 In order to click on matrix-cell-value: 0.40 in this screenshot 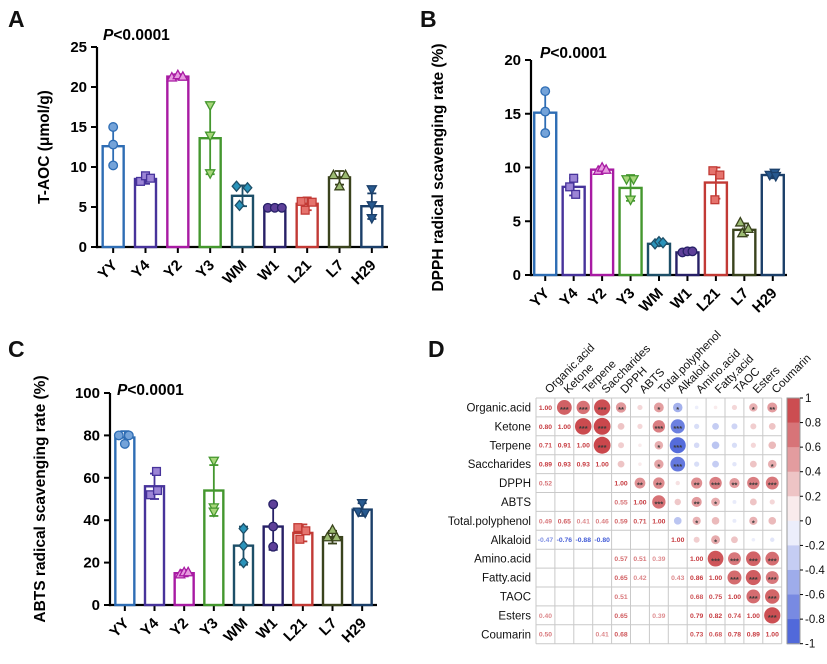, I will do `click(545, 616)`.